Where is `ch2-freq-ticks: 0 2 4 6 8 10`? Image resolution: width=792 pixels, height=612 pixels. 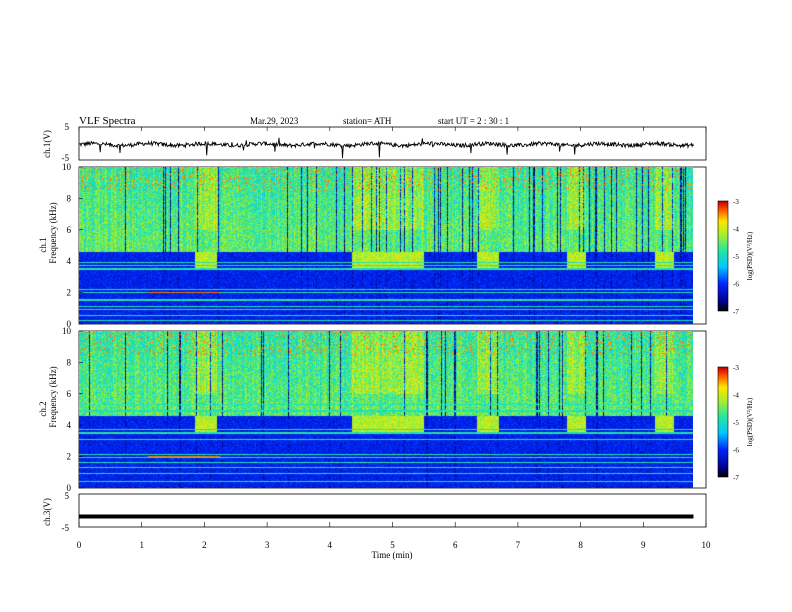
ch2-freq-ticks: 0 2 4 6 8 10 is located at coordinates (72, 409).